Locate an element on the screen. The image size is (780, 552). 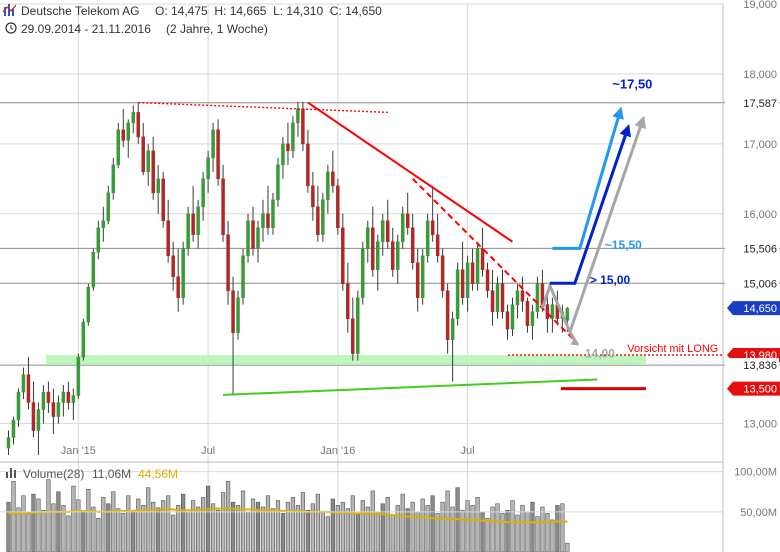
volume-icon is located at coordinates (11, 473).